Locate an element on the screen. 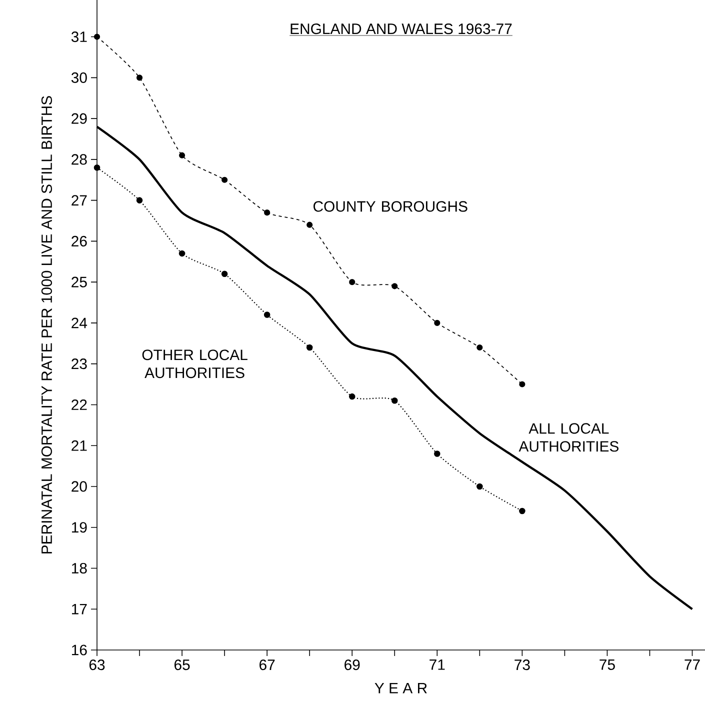  y-tick-label: 30 is located at coordinates (79, 77).